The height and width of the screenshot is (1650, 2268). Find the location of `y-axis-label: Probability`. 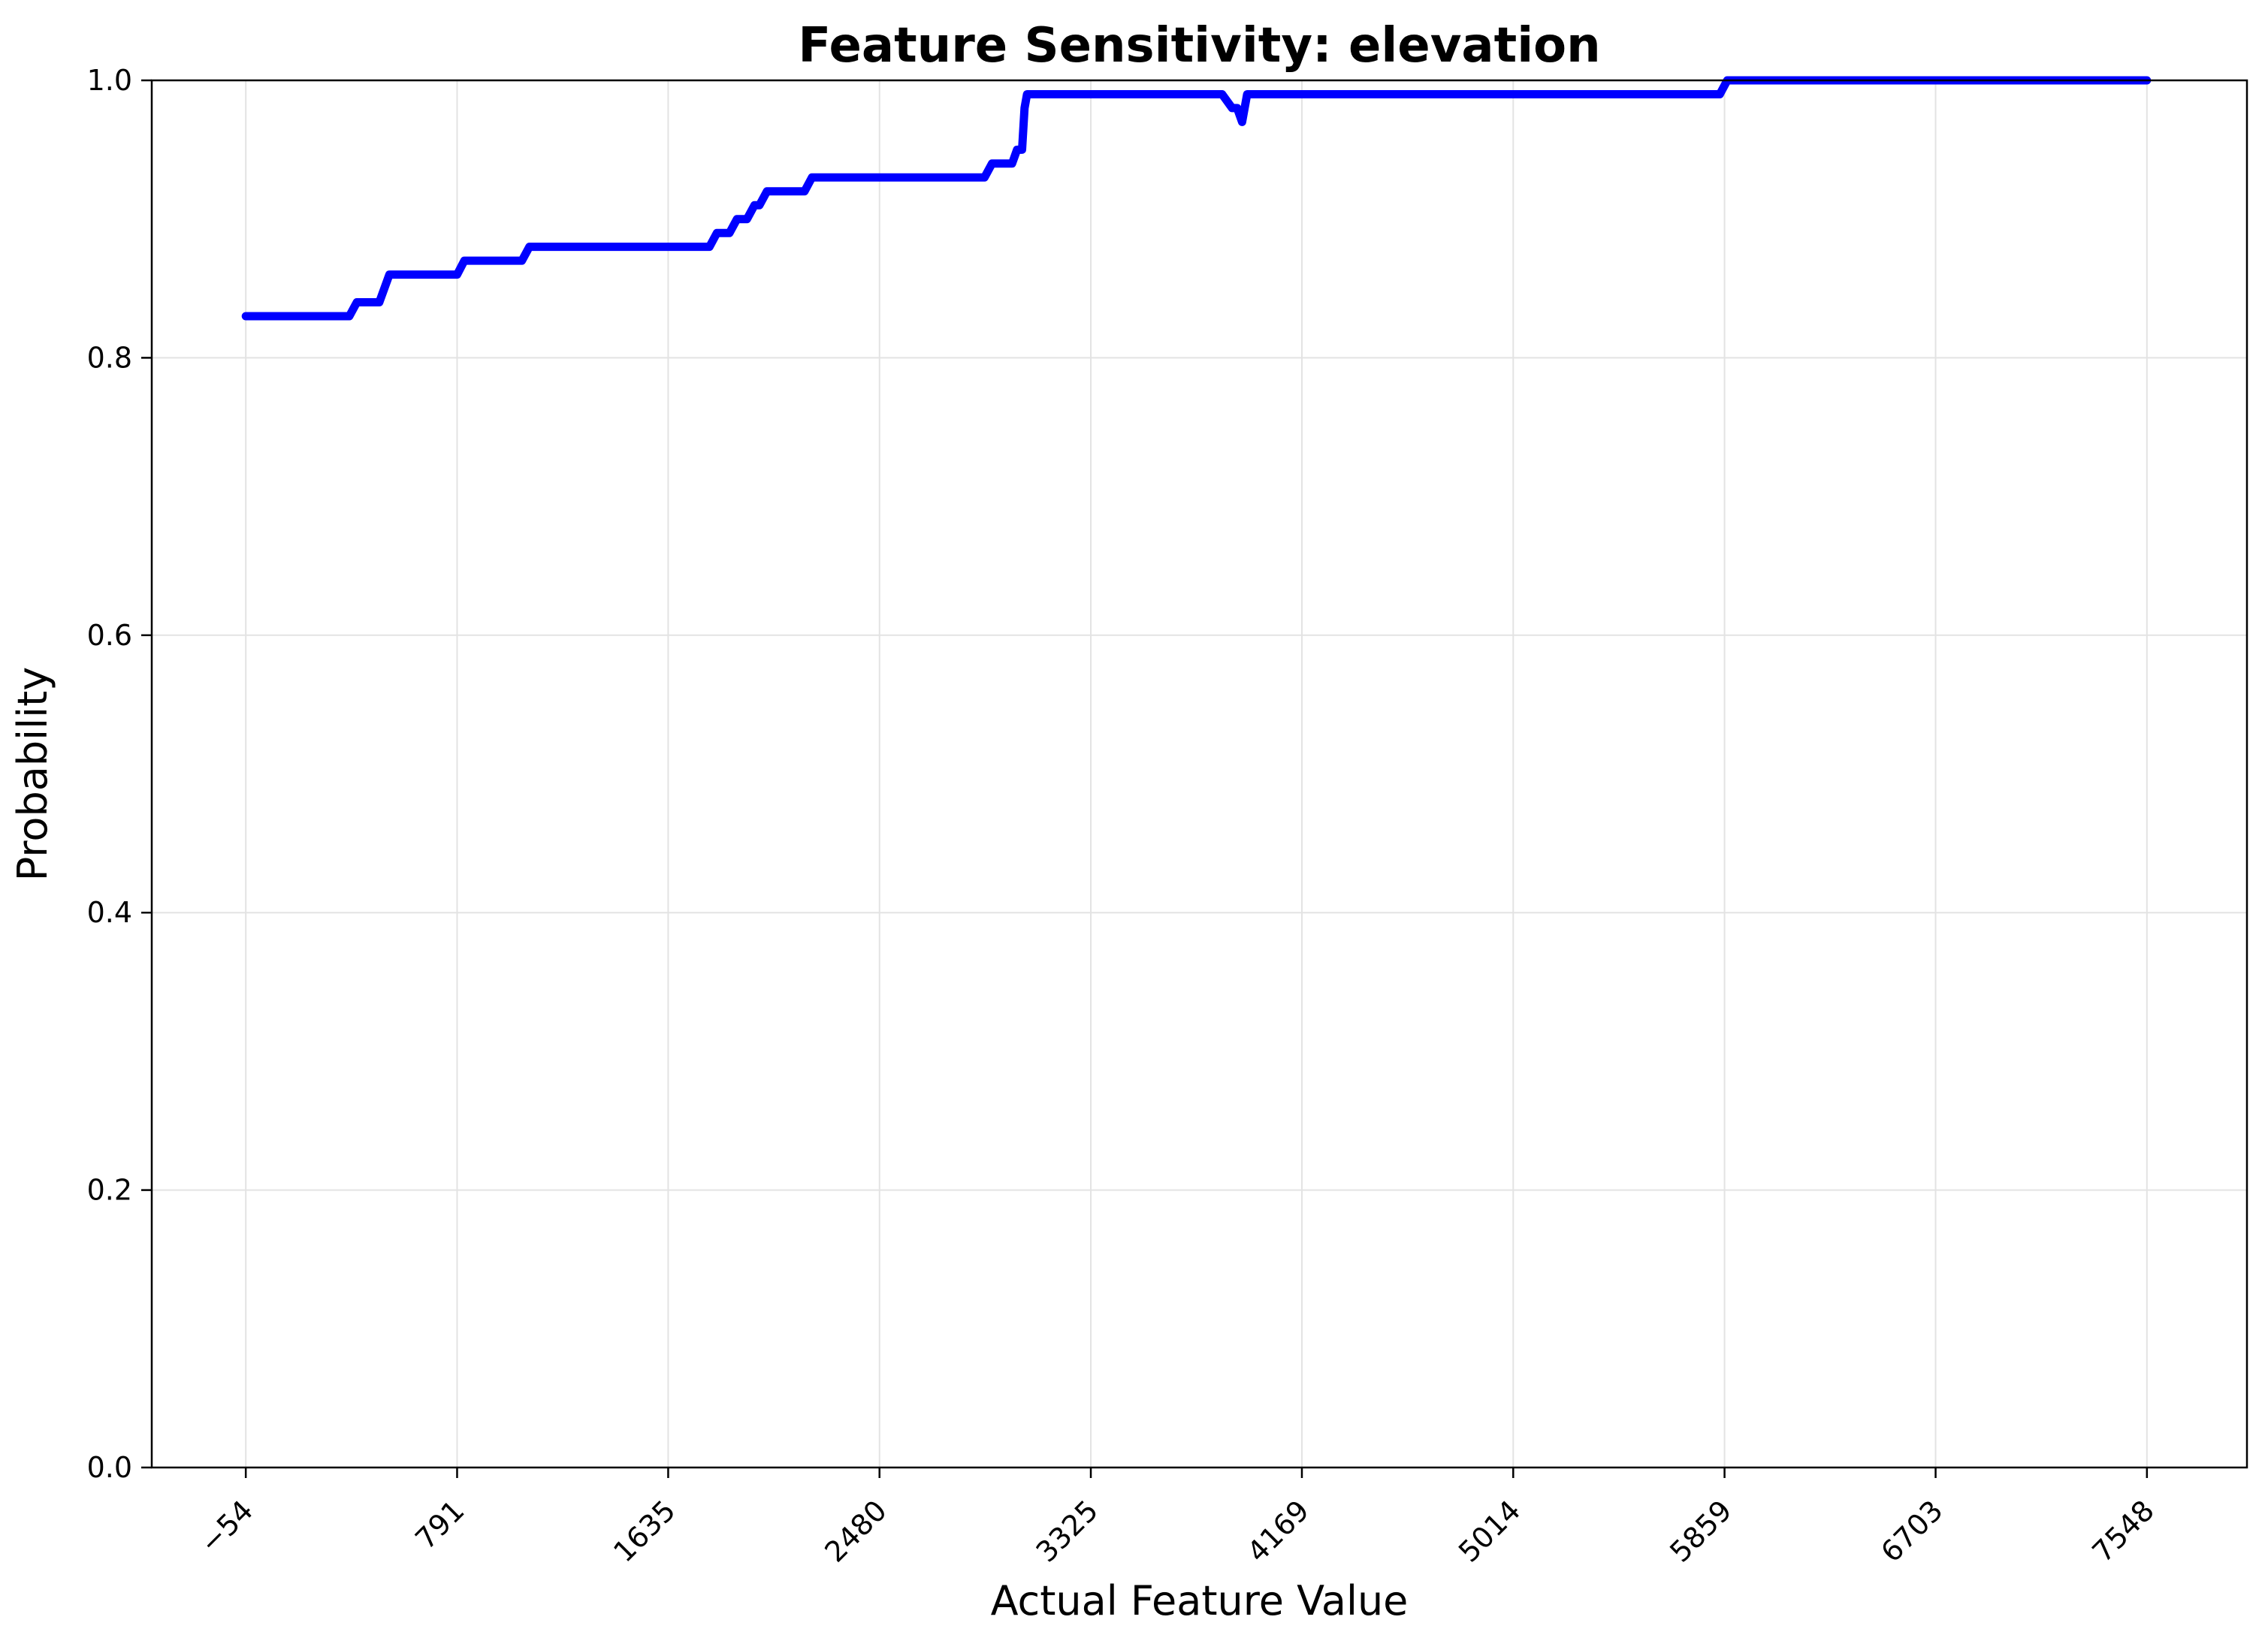

y-axis-label: Probability is located at coordinates (33, 774).